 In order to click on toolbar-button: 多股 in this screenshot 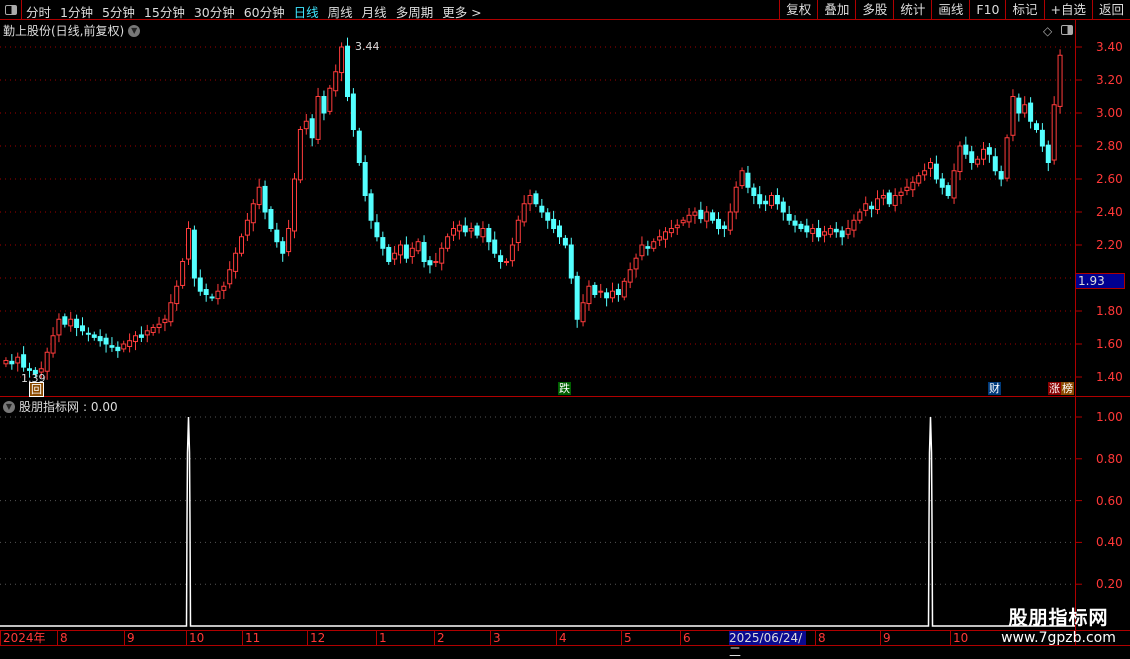, I will do `click(874, 10)`.